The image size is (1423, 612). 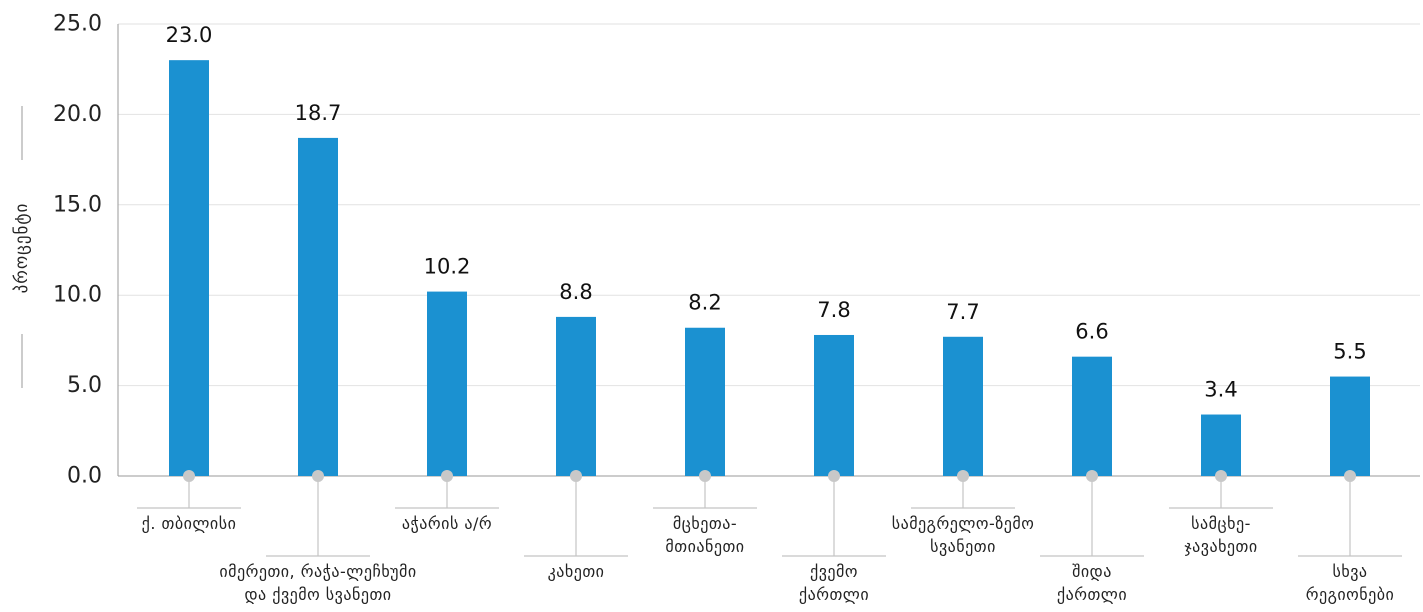 I want to click on y-tick-label: 10.0, so click(x=77, y=295).